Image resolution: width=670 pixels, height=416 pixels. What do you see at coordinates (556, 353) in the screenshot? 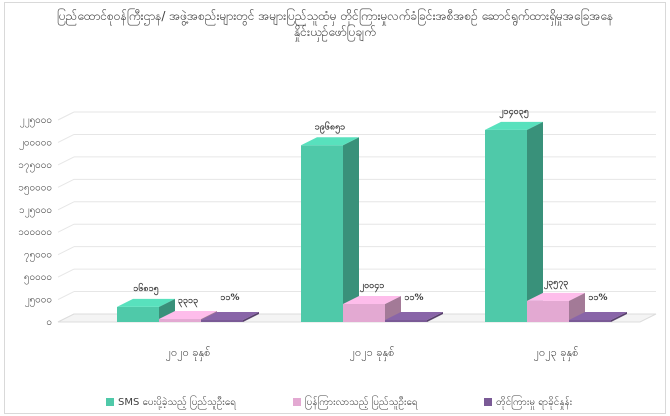
I see `category-label: ၂၀၂၃ ခုနှစ်` at bounding box center [556, 353].